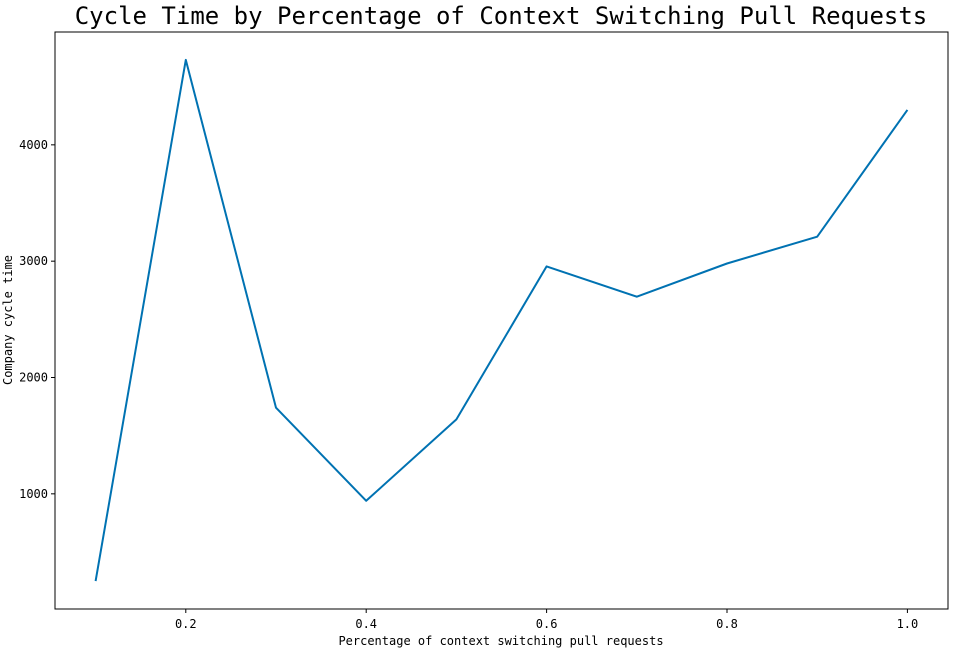 Image resolution: width=971 pixels, height=667 pixels. I want to click on x-tick-label: 0.4, so click(366, 624).